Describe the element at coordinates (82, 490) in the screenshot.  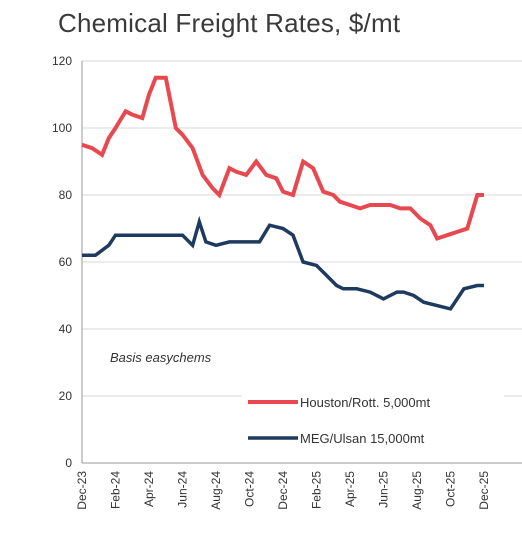
I see `x-tick-label: Dec-23` at that location.